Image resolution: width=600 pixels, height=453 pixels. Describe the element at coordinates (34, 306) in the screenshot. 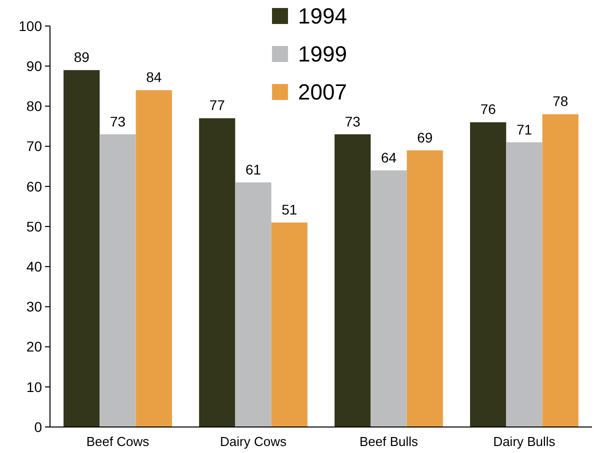

I see `y-tick-label: 30` at that location.